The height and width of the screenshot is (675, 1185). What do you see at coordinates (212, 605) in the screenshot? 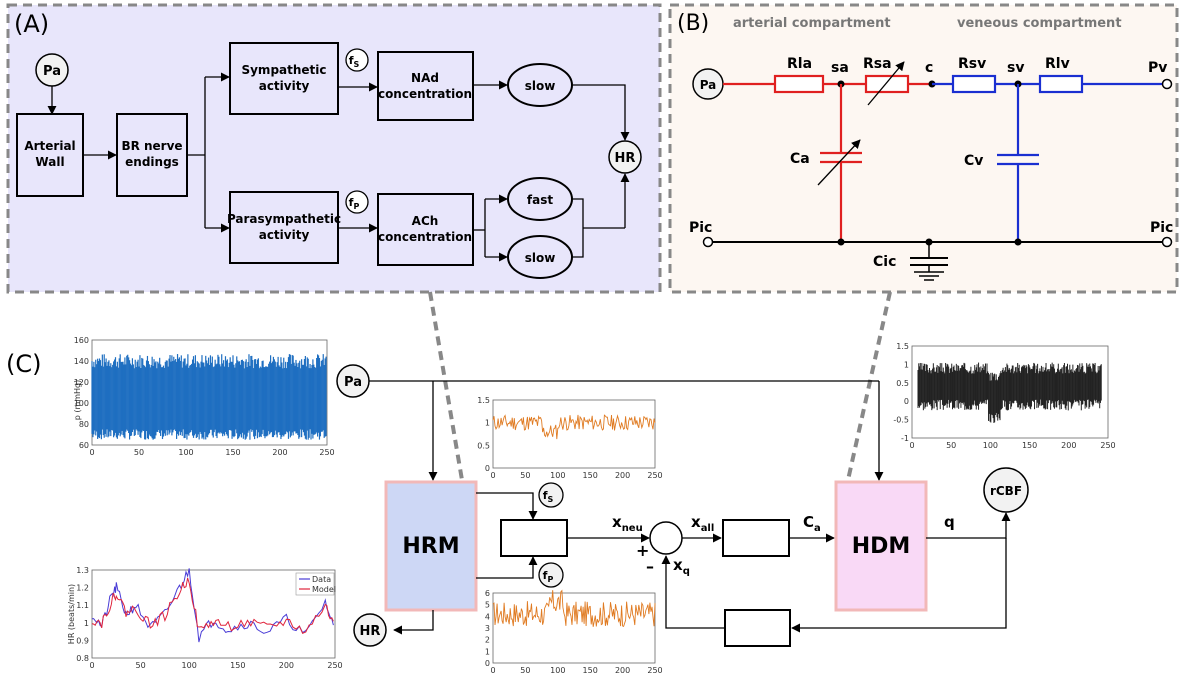
I see `hr-line-model` at bounding box center [212, 605].